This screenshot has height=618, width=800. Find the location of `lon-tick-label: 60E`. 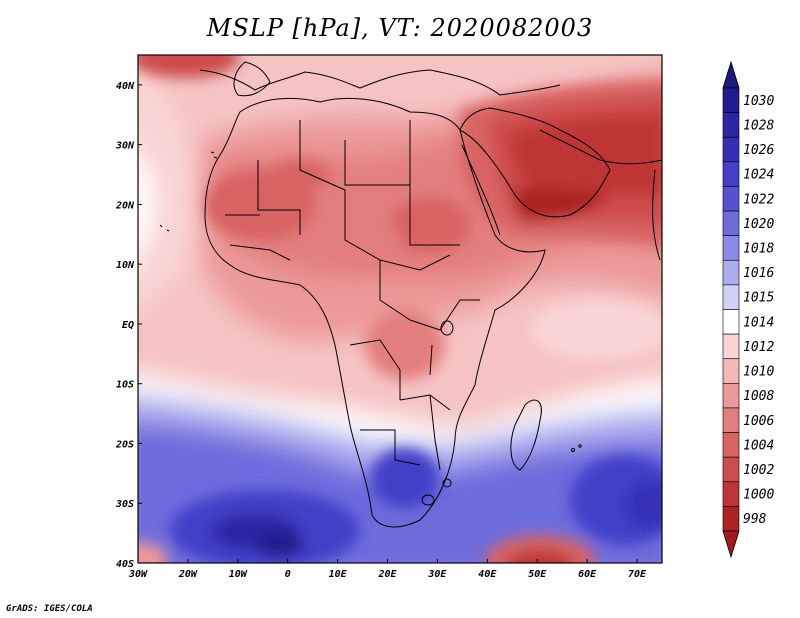

lon-tick-label: 60E is located at coordinates (587, 574).